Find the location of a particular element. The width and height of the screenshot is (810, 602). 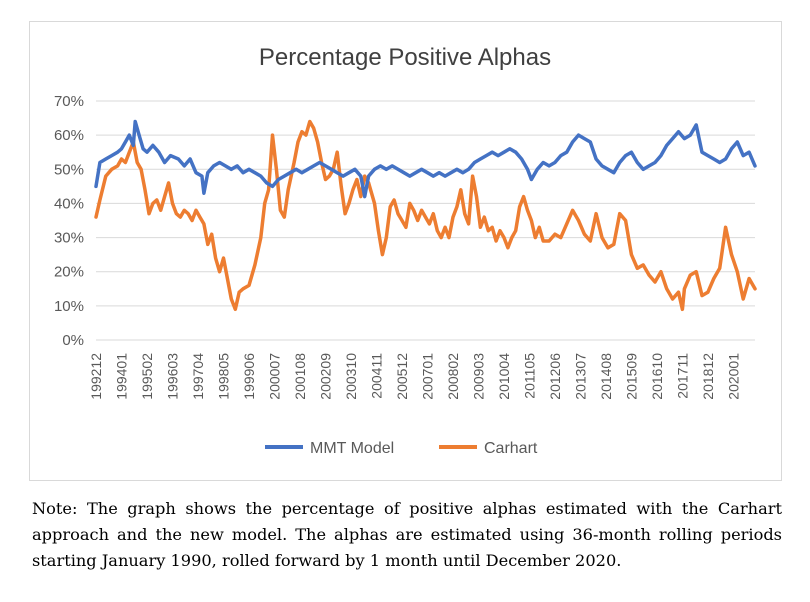

x-tick-label: 202001 is located at coordinates (733, 376).